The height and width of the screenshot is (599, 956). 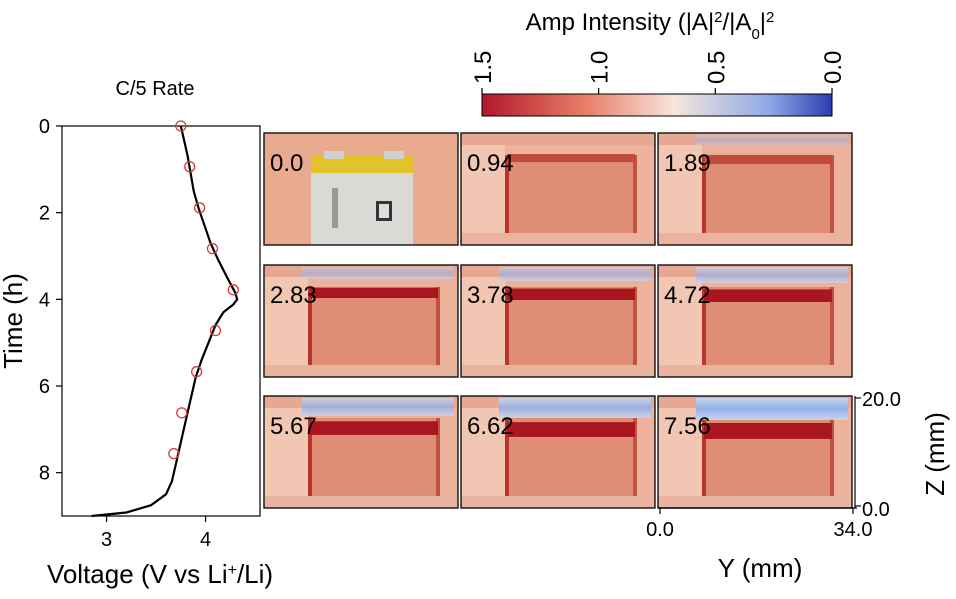 What do you see at coordinates (763, 22) in the screenshot?
I see `cb-title-part: |` at bounding box center [763, 22].